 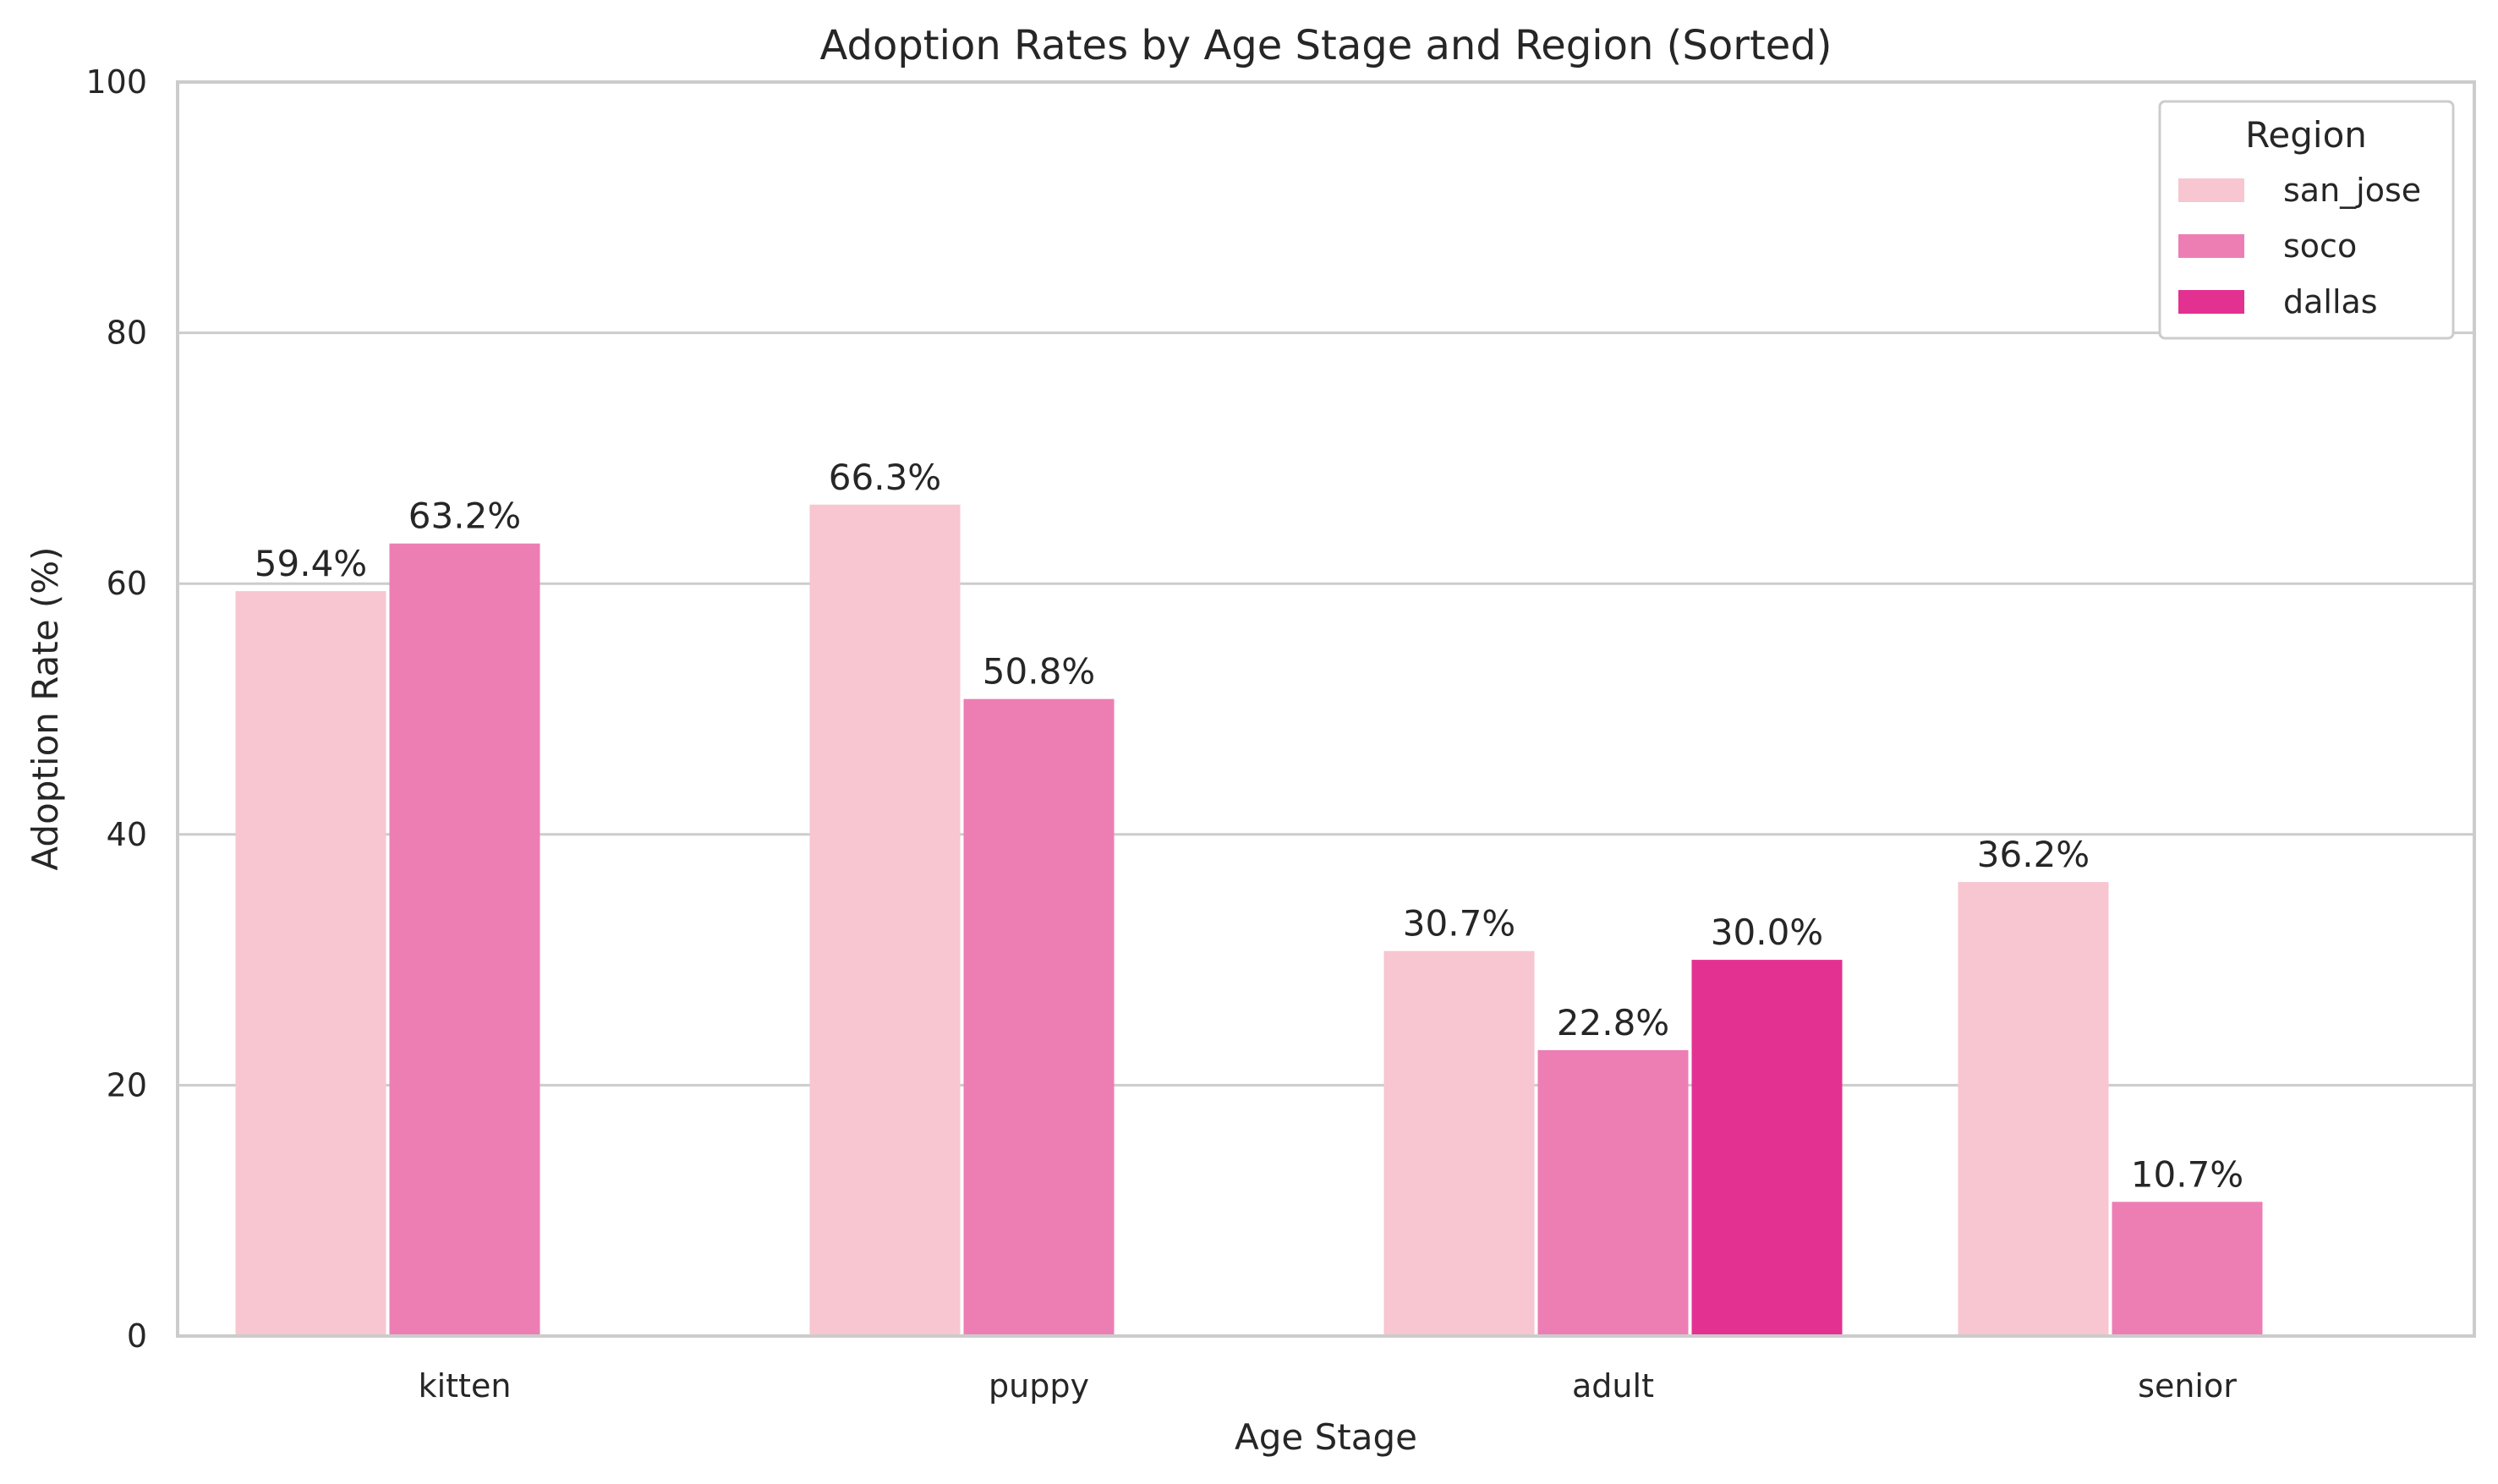 I want to click on bar-senior-san_jose, so click(x=2033, y=1109).